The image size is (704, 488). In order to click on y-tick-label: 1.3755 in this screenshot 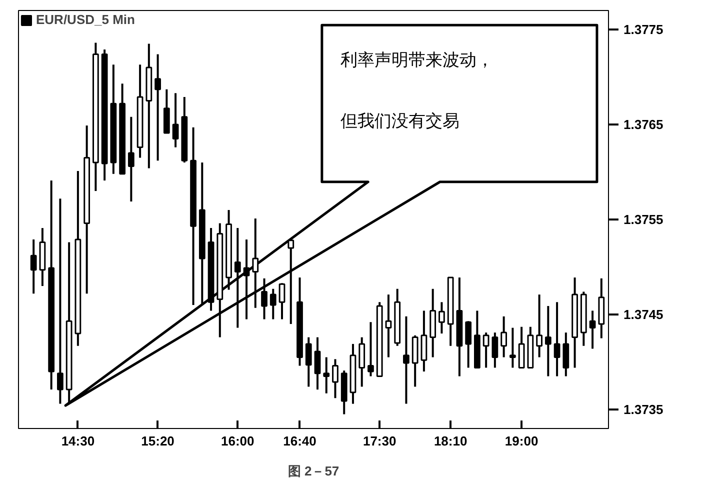, I will do `click(644, 219)`.